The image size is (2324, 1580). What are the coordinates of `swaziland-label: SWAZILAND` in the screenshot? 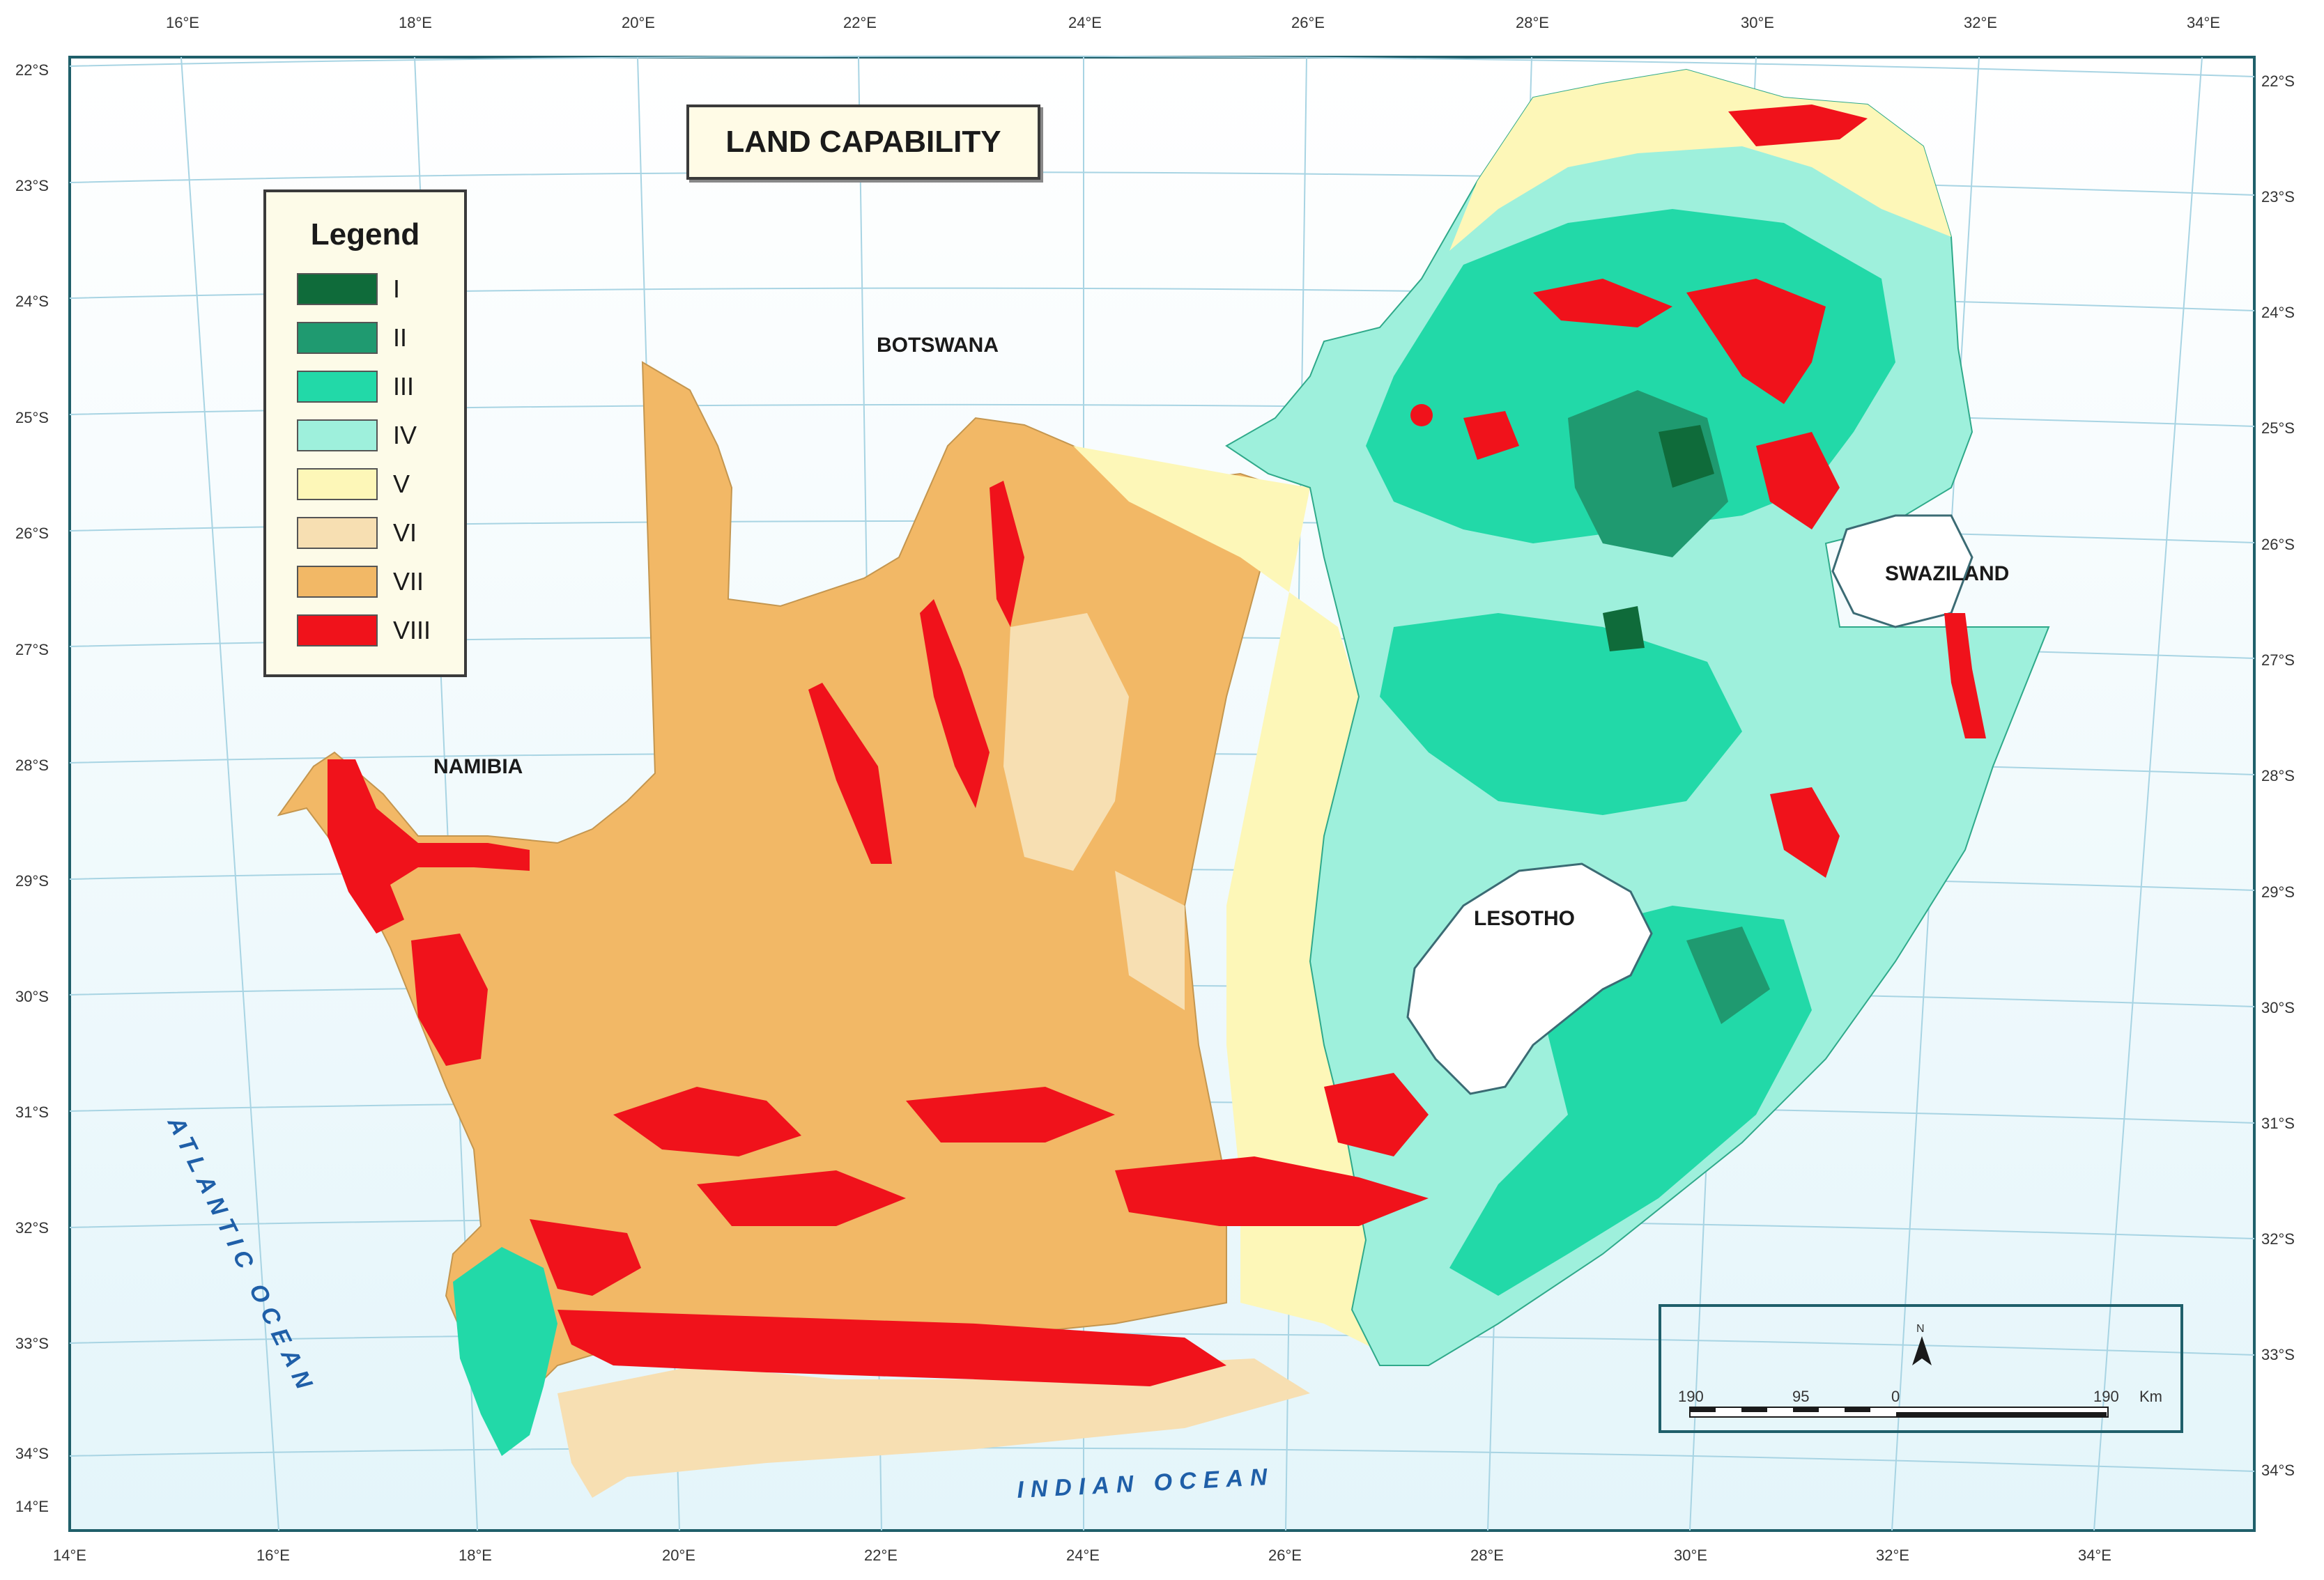 It's located at (1947, 573).